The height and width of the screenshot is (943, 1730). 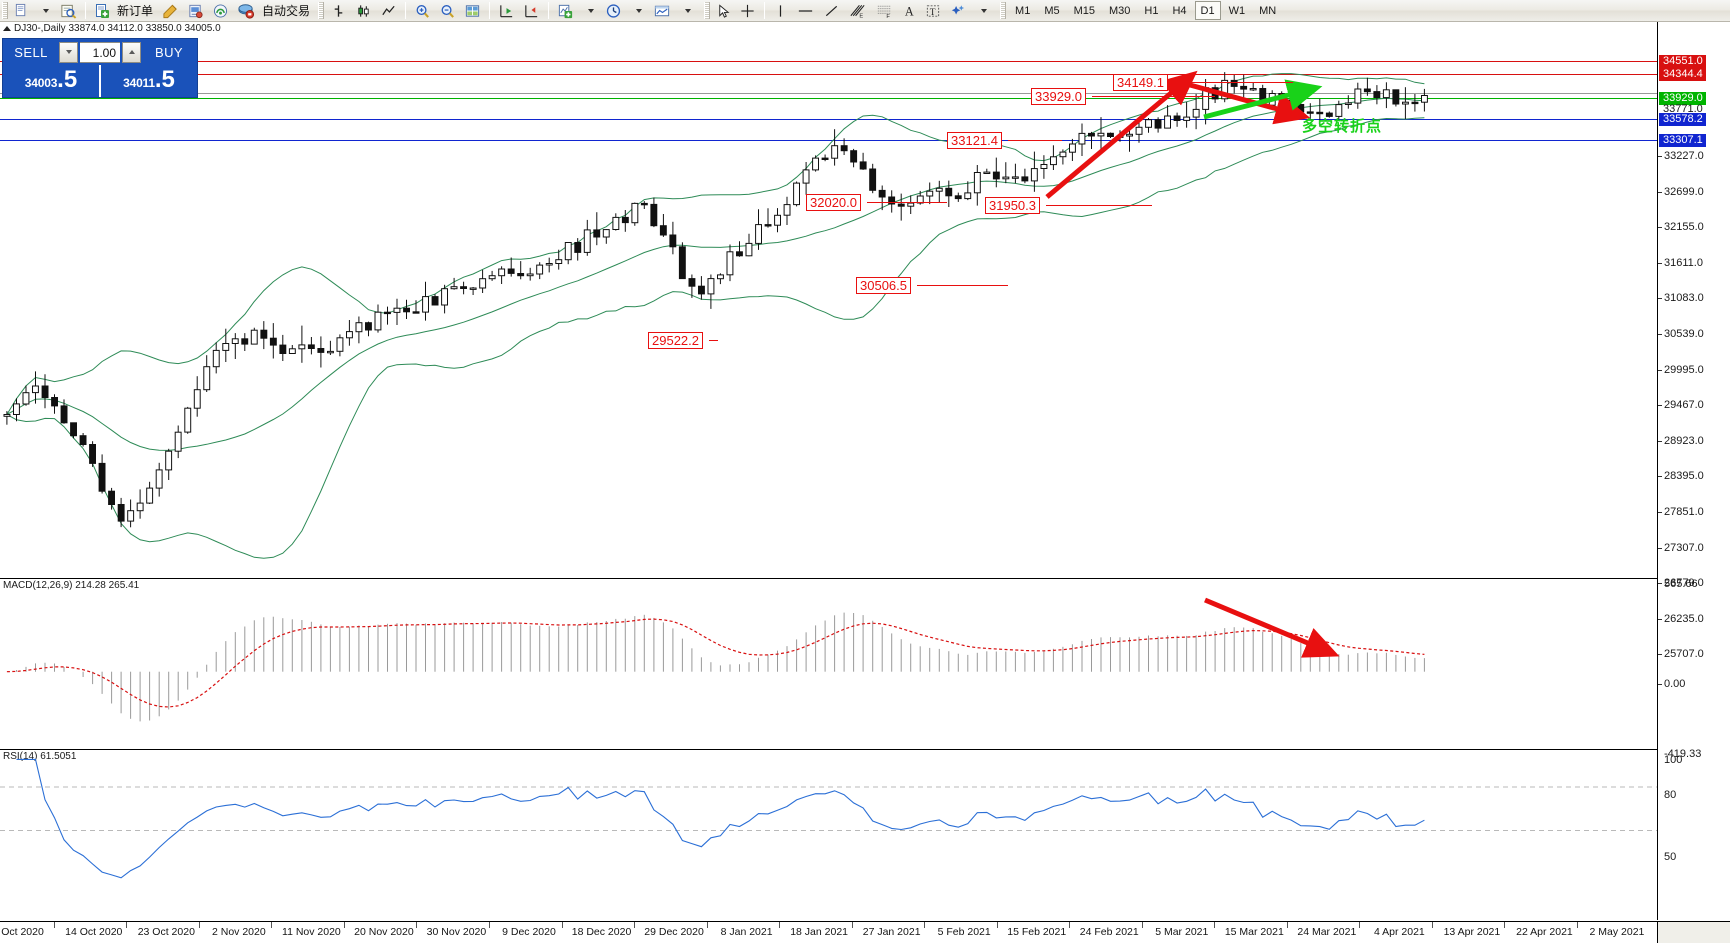 I want to click on date-tick: 30 Nov 2020, so click(x=456, y=932).